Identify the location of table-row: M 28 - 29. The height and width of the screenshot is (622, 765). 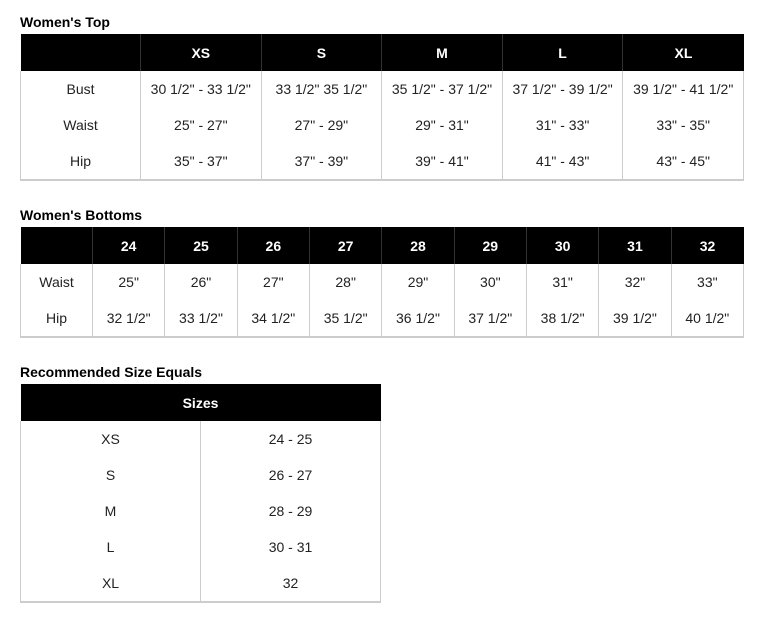
(200, 511).